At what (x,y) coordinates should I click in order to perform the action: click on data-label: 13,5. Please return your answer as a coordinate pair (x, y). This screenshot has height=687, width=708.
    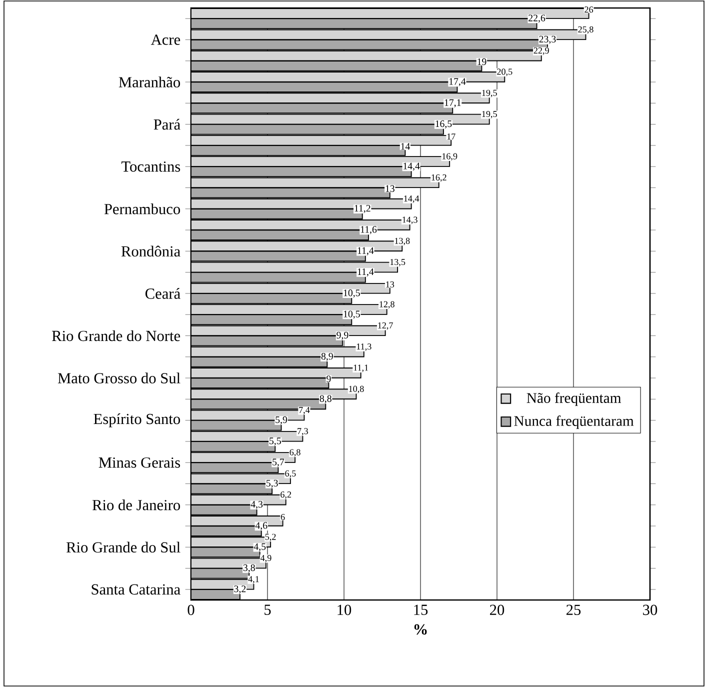
    Looking at the image, I should click on (398, 262).